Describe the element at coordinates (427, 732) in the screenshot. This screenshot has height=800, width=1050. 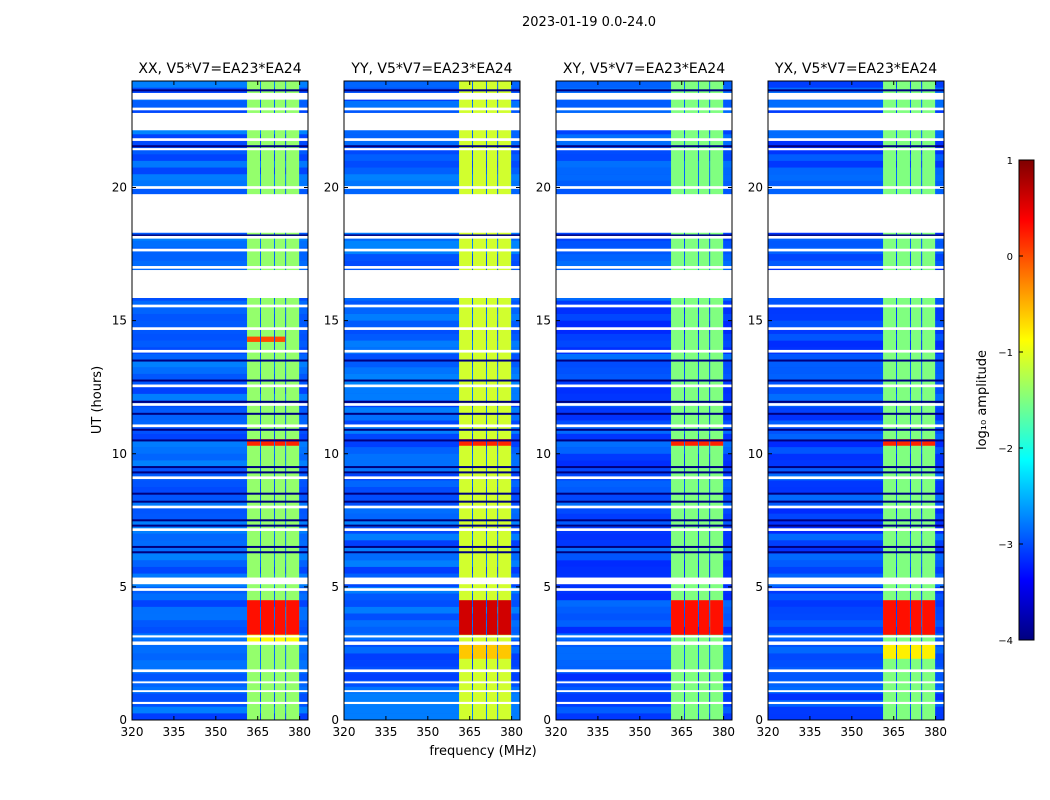
I see `x-tick-label: 350` at that location.